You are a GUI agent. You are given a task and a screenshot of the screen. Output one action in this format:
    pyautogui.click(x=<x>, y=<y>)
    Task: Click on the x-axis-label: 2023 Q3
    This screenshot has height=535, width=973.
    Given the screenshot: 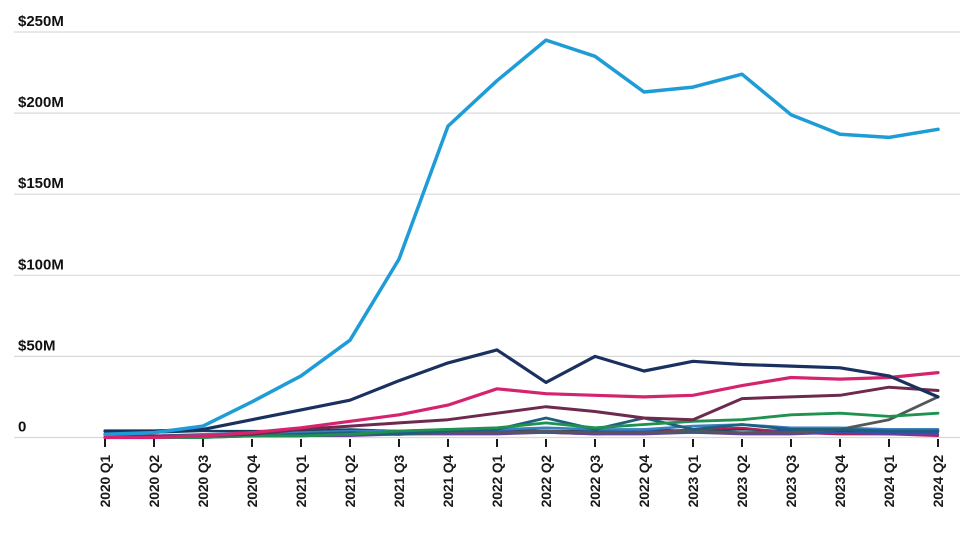 What is the action you would take?
    pyautogui.click(x=791, y=481)
    